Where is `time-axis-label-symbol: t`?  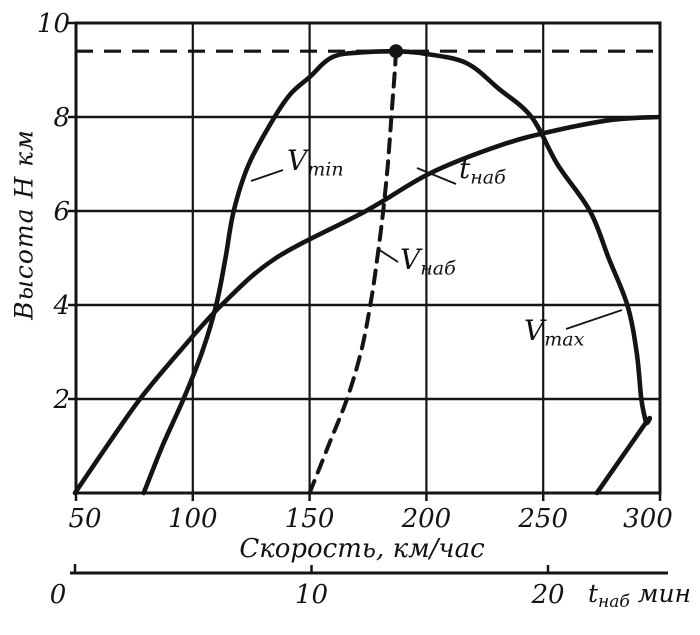 time-axis-label-symbol: t is located at coordinates (593, 593).